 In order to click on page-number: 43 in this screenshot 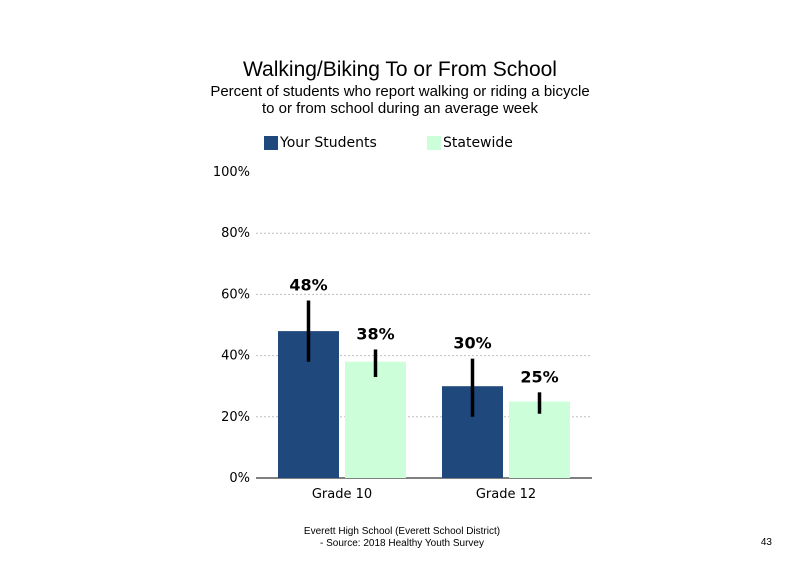, I will do `click(766, 542)`.